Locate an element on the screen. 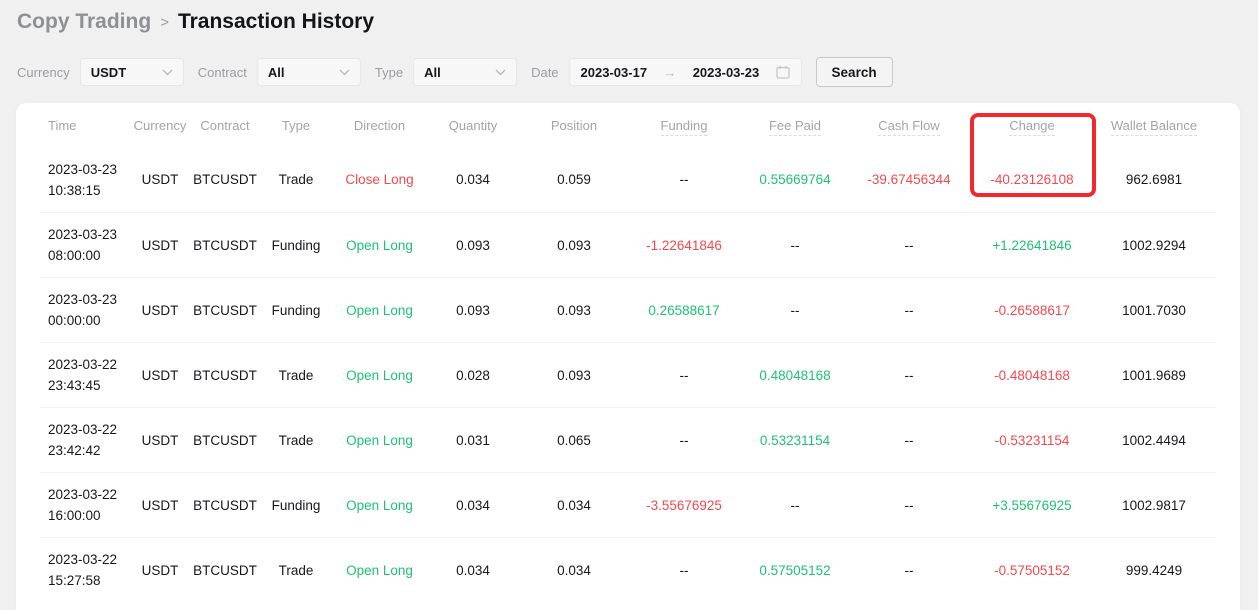 This screenshot has height=610, width=1258. contract-select: All is located at coordinates (308, 72).